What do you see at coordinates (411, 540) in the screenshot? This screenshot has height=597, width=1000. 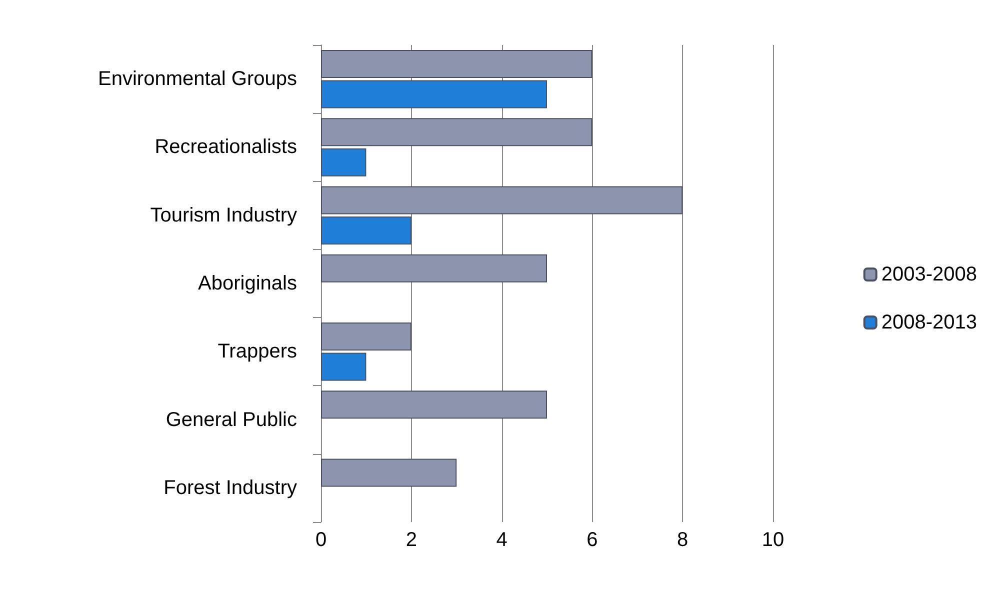 I see `x-tick-label: 2` at bounding box center [411, 540].